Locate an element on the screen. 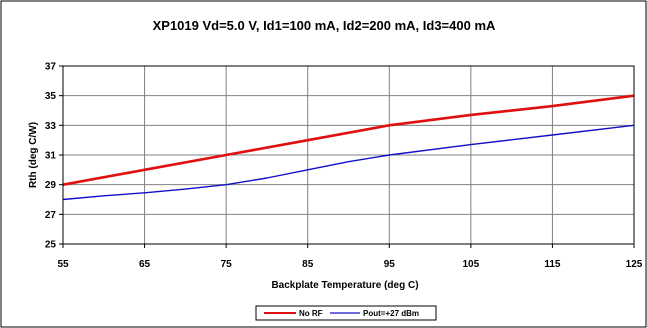 The height and width of the screenshot is (328, 647). legend-label-pout: Pout=+27 dBm is located at coordinates (391, 313).